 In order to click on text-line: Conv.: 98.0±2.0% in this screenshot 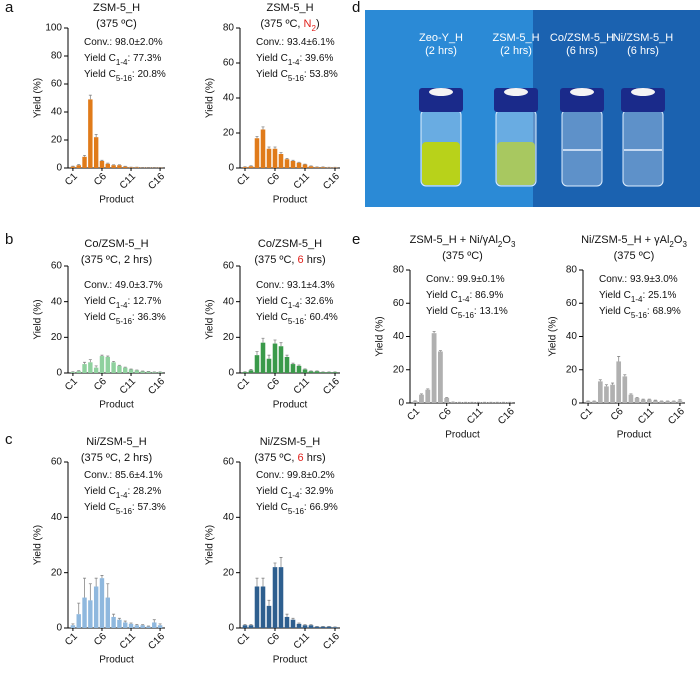, I will do `click(123, 42)`.